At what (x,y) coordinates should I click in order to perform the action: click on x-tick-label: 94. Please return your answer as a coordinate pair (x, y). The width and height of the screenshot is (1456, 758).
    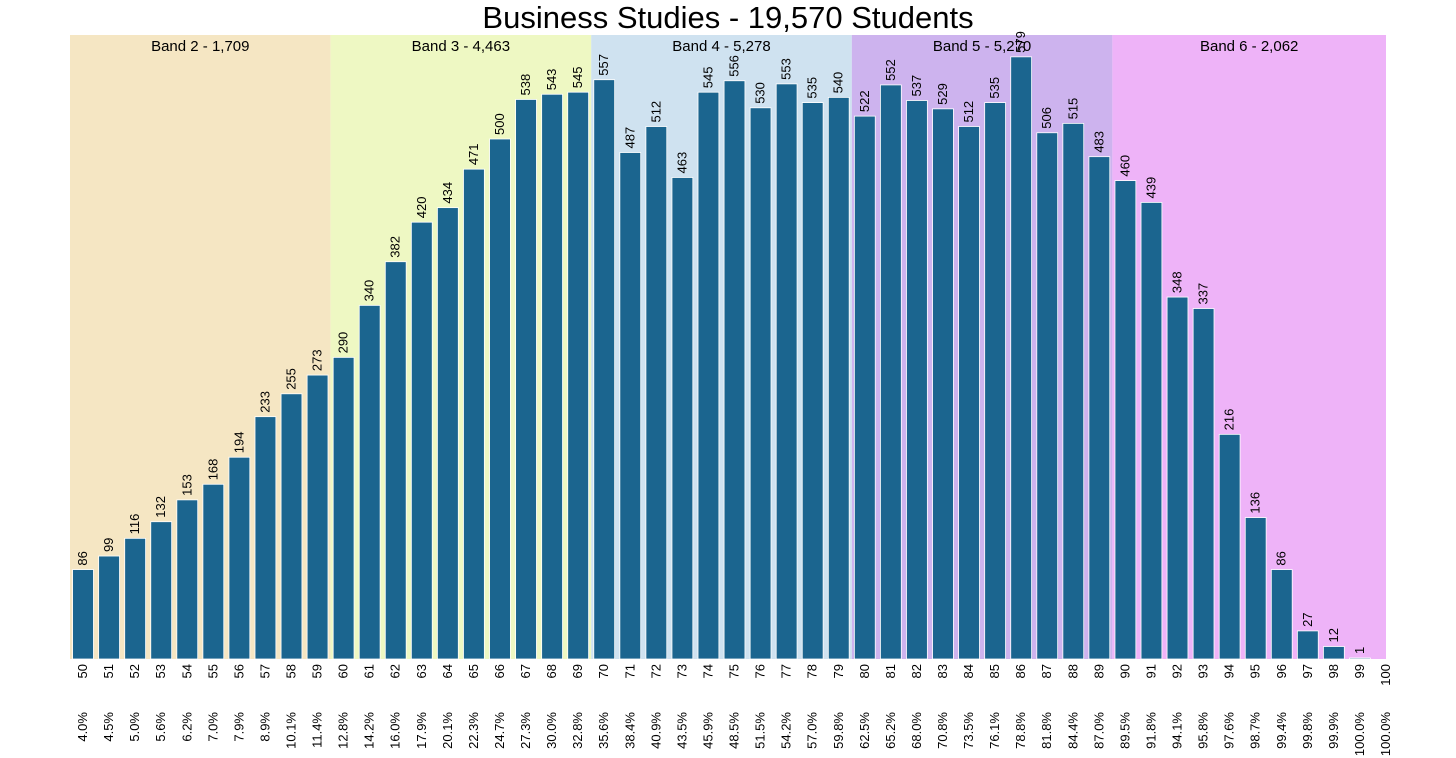
    Looking at the image, I should click on (1229, 671).